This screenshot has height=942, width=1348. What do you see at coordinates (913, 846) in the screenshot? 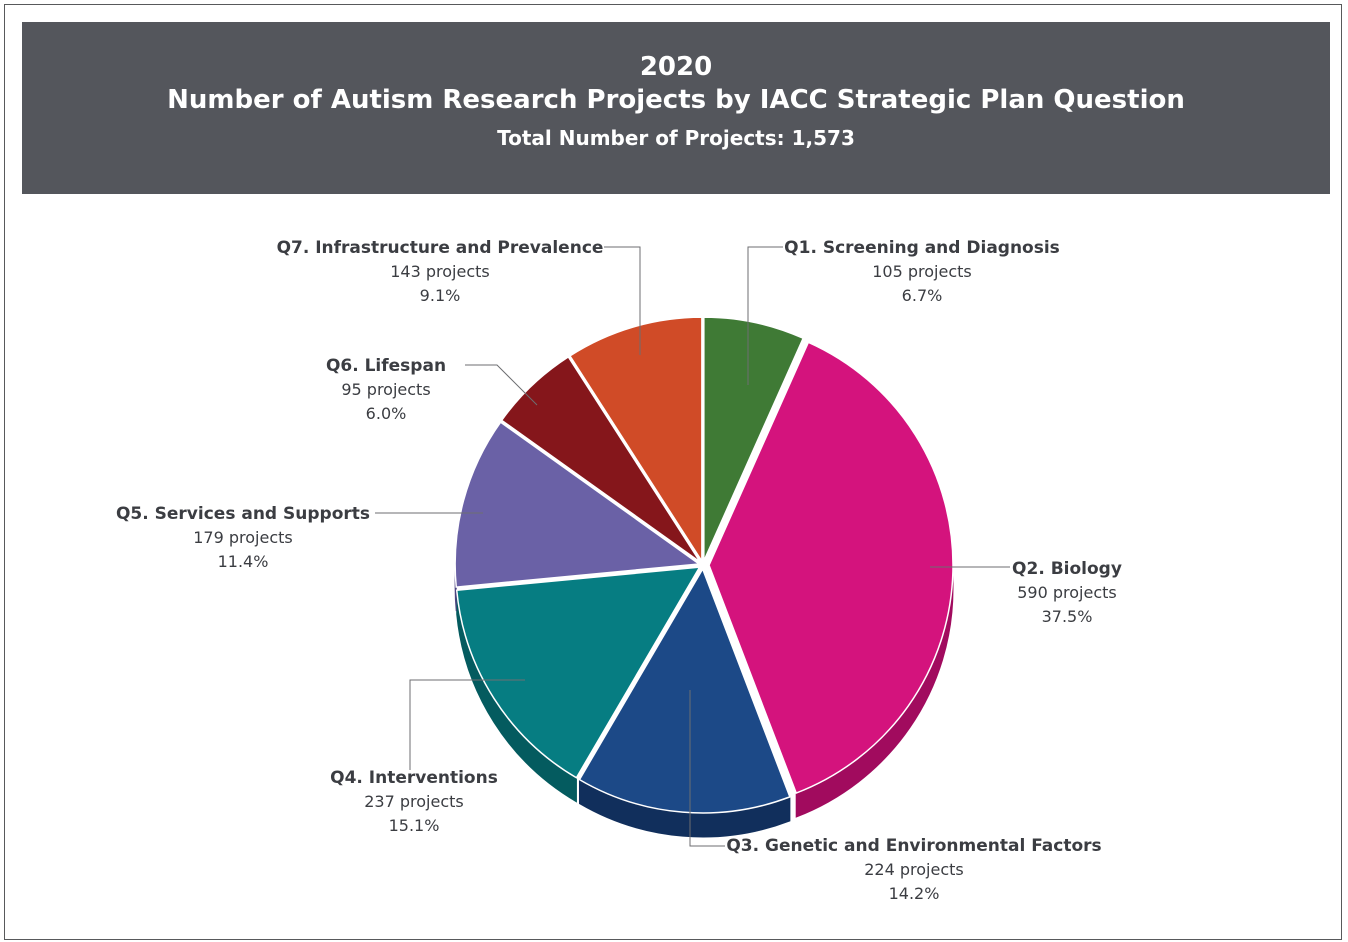
I see `slice-label-3: Q3. Genetic and Environmental Factors` at bounding box center [913, 846].